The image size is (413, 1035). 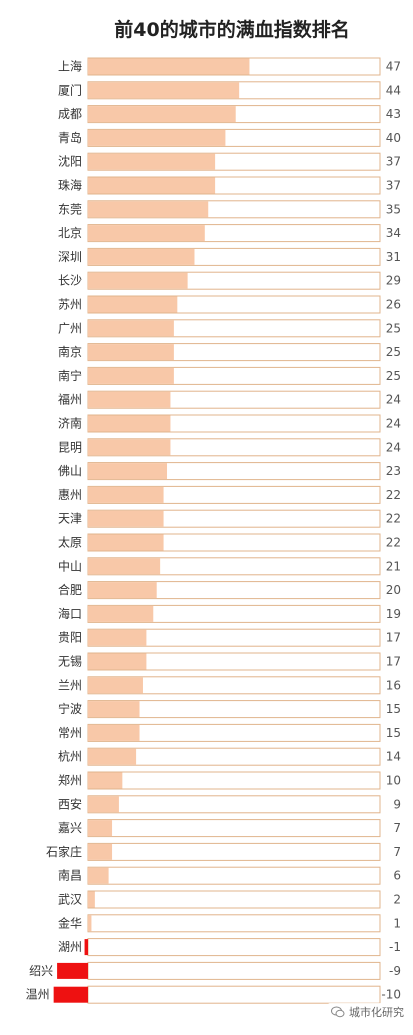 What do you see at coordinates (229, 328) in the screenshot?
I see `bar-row: 广州 25` at bounding box center [229, 328].